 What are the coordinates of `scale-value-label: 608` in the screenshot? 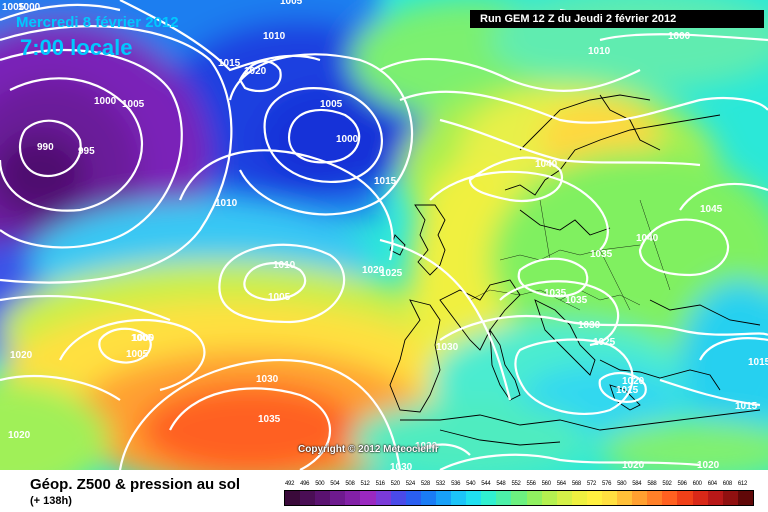 It's located at (727, 484).